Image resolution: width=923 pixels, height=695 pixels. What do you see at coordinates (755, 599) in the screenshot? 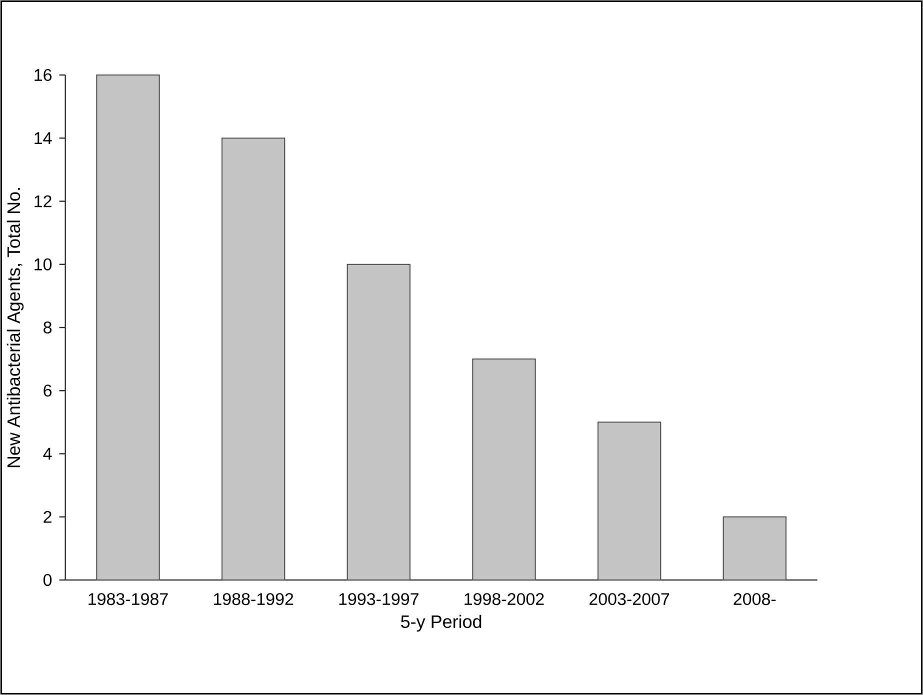
I see `x-tick-label: 2008-` at bounding box center [755, 599].